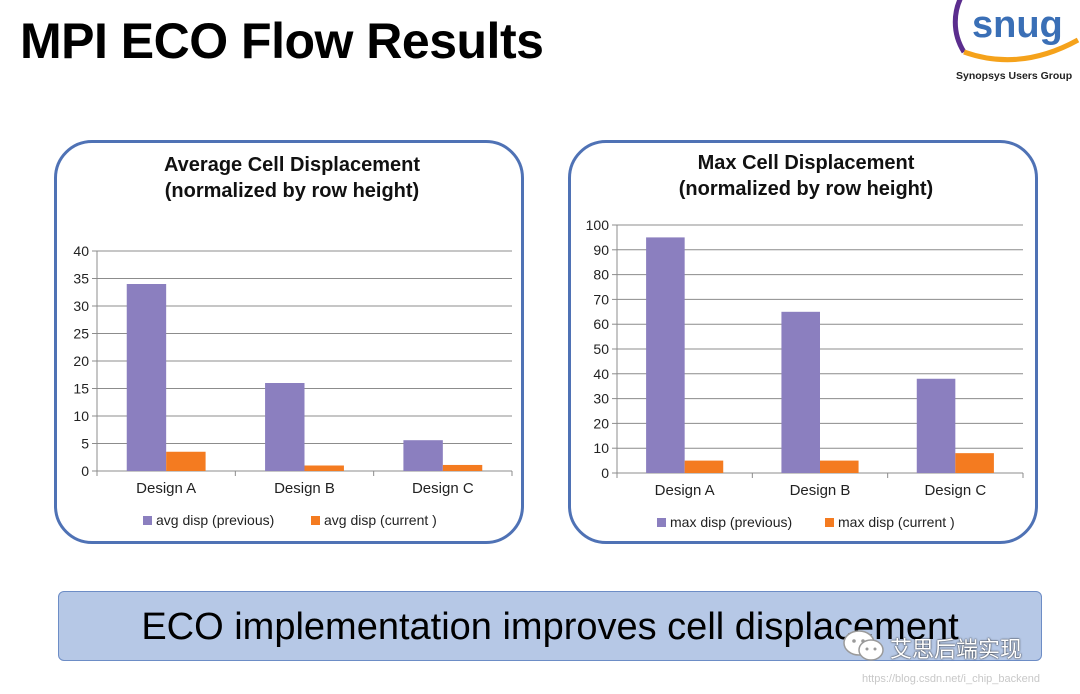 This screenshot has height=694, width=1080. Describe the element at coordinates (806, 163) in the screenshot. I see `chart-title-line: Max Cell Displacement` at that location.